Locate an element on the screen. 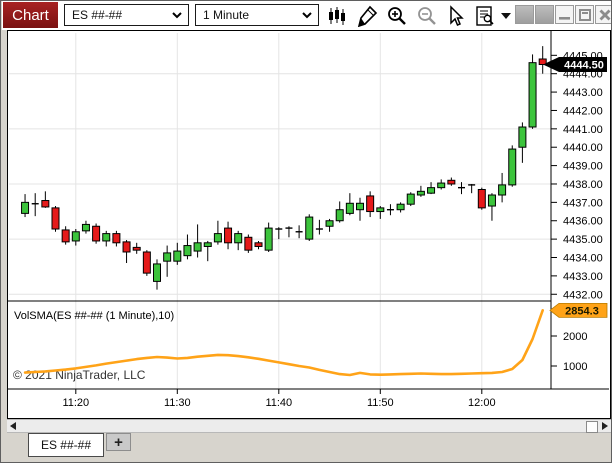 The width and height of the screenshot is (612, 463). current-price-badge: 4444.50 is located at coordinates (575, 65).